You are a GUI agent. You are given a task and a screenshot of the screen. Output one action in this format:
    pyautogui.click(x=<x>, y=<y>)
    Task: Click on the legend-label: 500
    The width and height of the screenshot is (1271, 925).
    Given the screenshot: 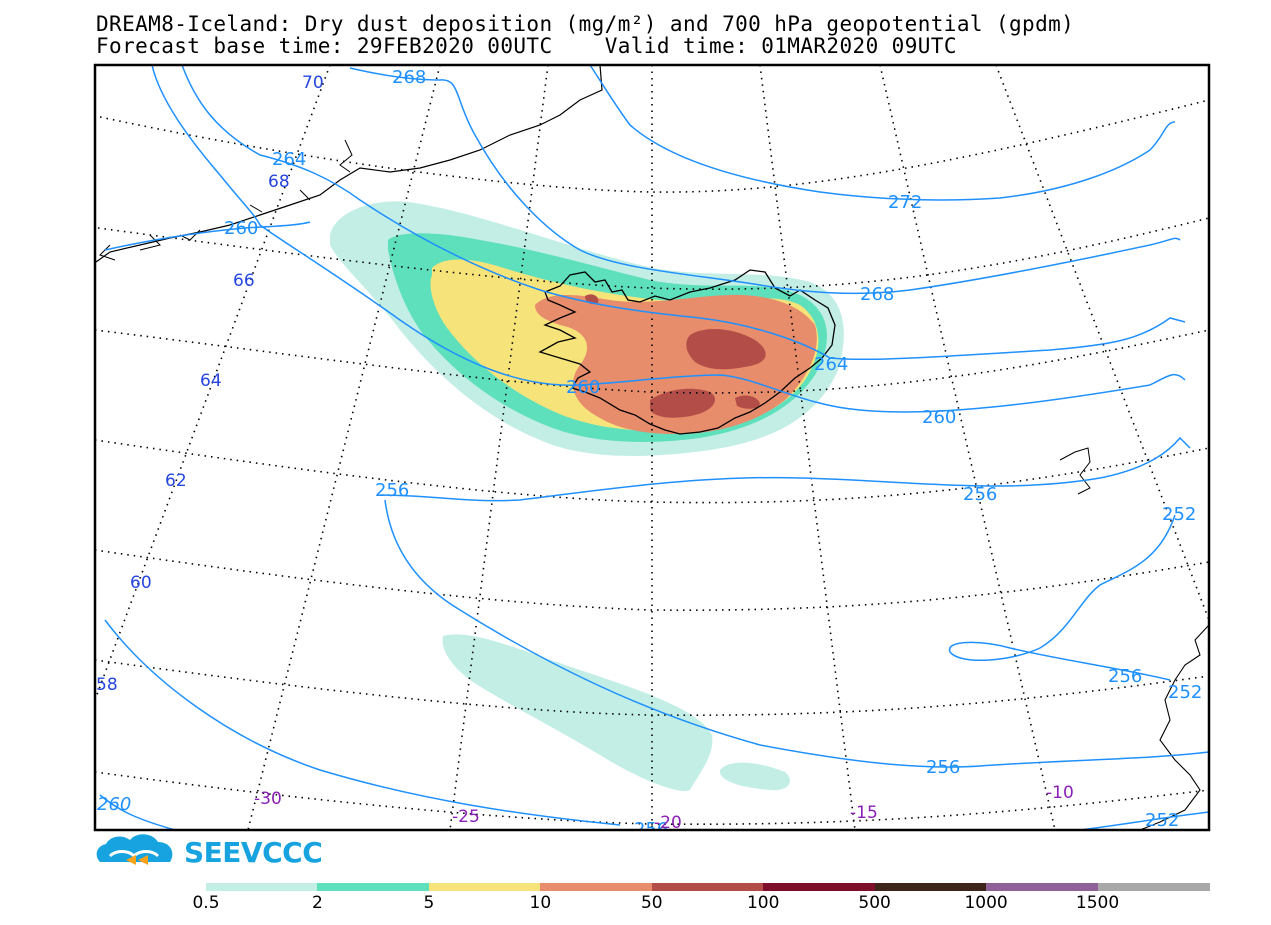 What is the action you would take?
    pyautogui.click(x=874, y=903)
    